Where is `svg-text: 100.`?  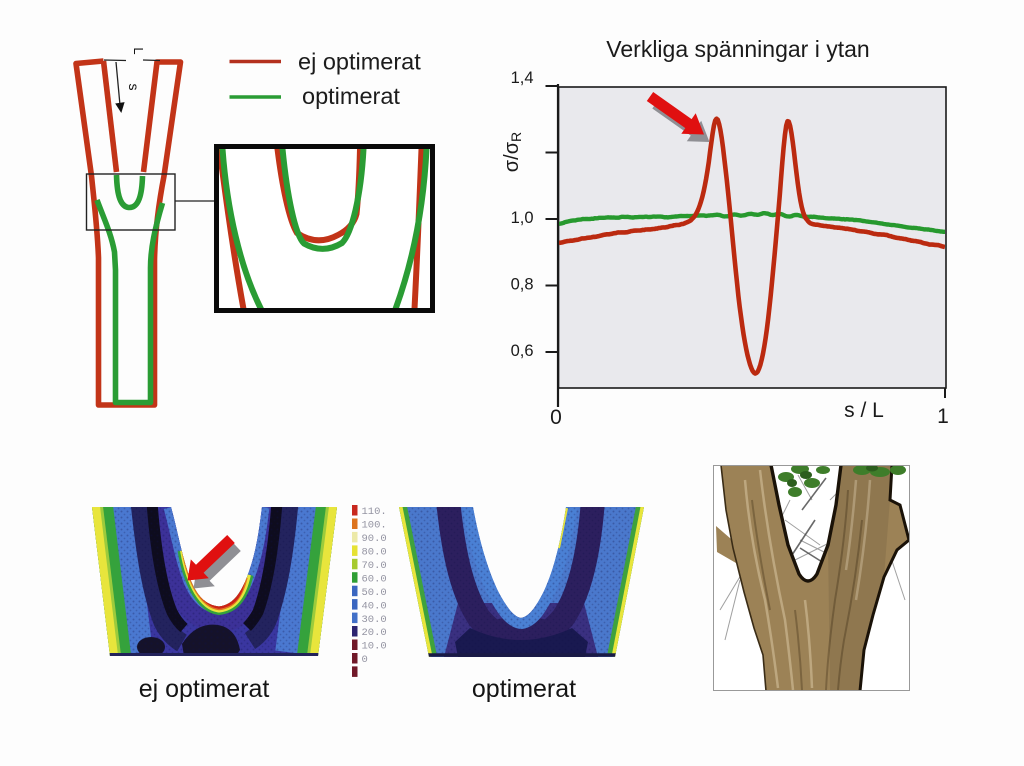 svg-text: 100. is located at coordinates (374, 526).